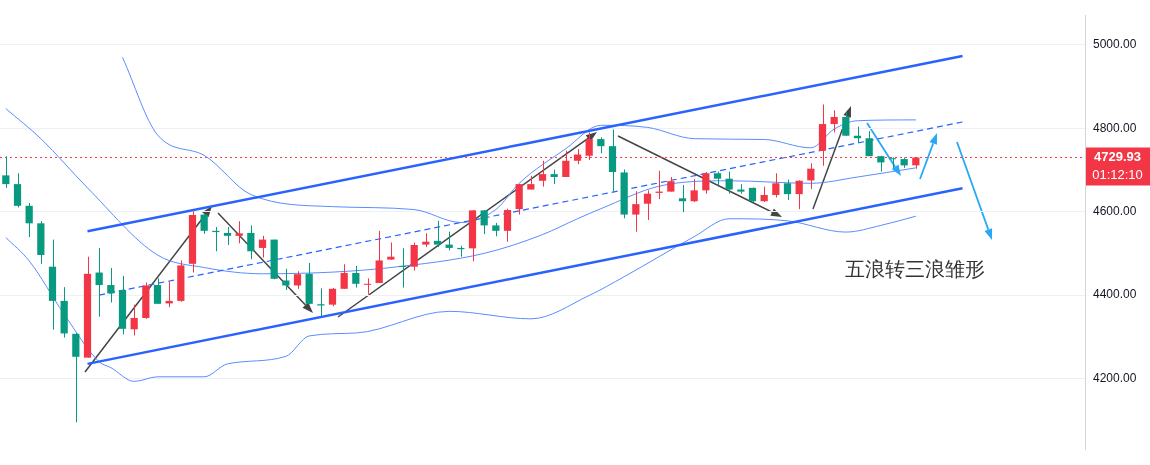 The height and width of the screenshot is (465, 1150). I want to click on y-tick-label: 4600.00, so click(1115, 210).